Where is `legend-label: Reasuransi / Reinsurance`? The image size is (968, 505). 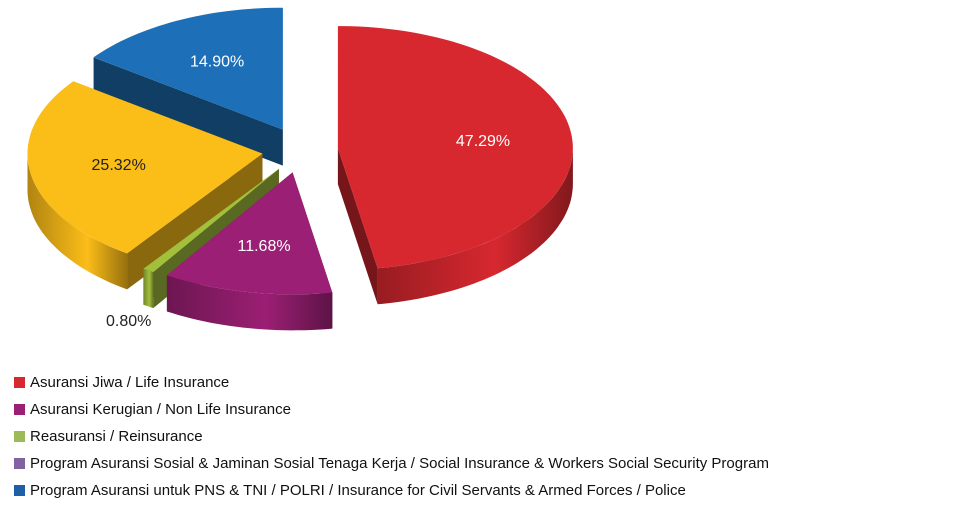
legend-label: Reasuransi / Reinsurance is located at coordinates (116, 436).